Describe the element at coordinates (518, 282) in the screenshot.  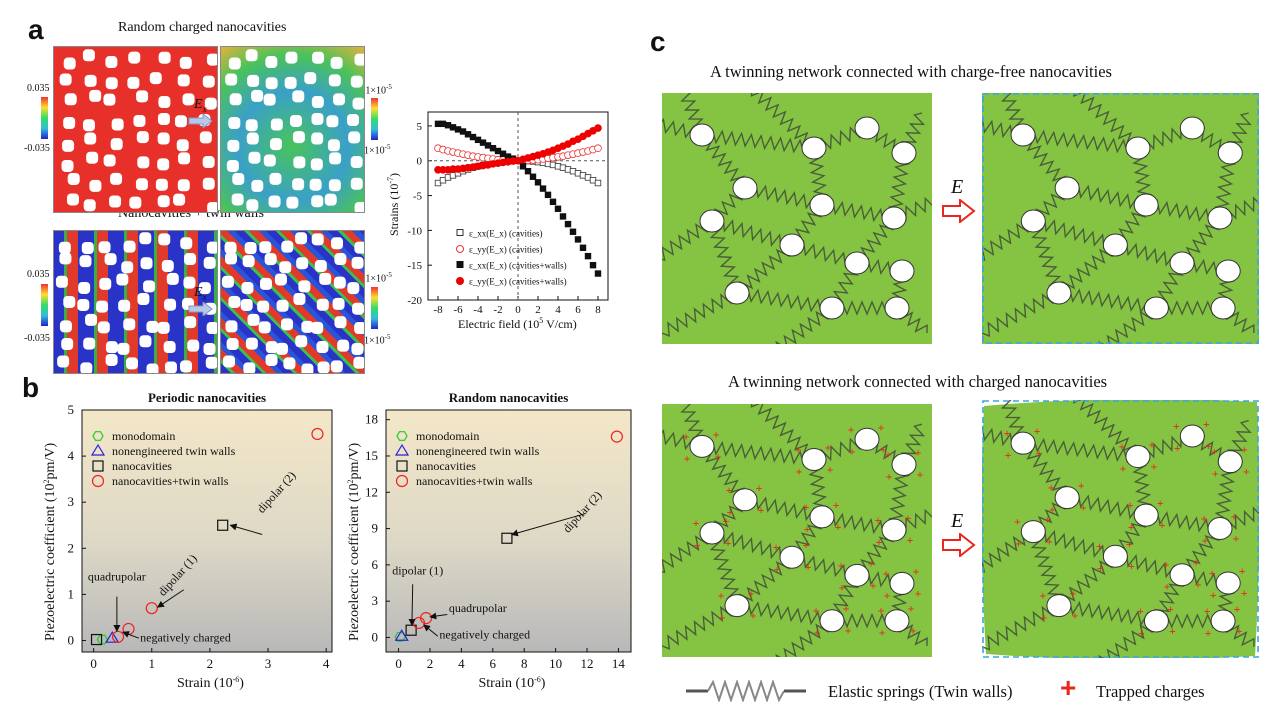
I see `legend-label: ε_yy(E_x) (cavities+walls)` at that location.